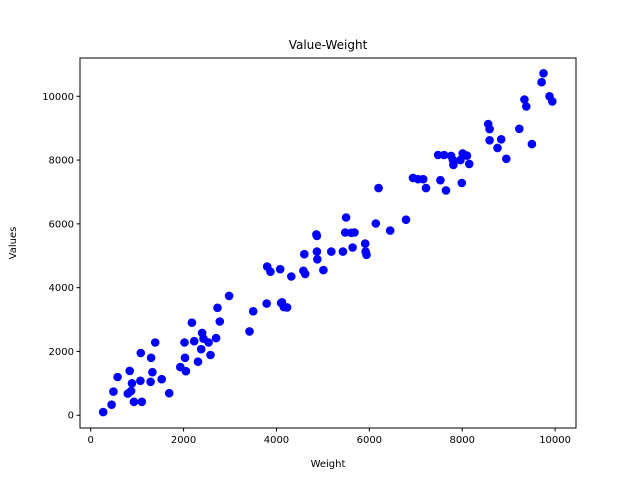  What do you see at coordinates (328, 464) in the screenshot?
I see `x-axis-title: Weight` at bounding box center [328, 464].